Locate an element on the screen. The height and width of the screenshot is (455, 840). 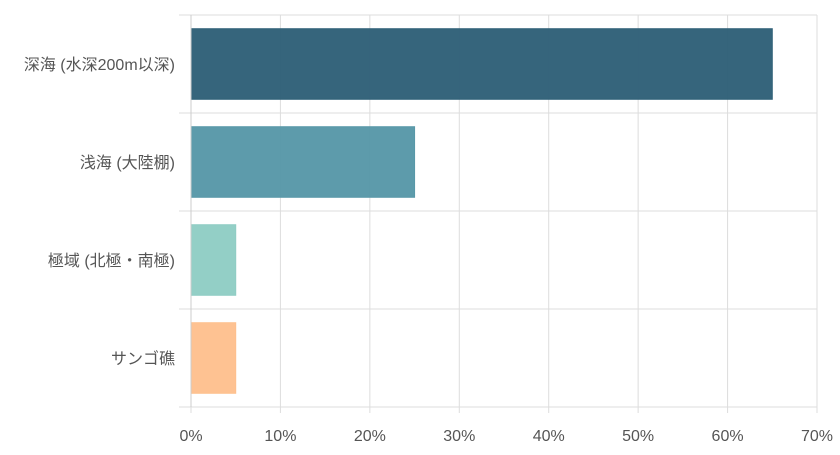
category-label: 浅海 (大陸棚) is located at coordinates (127, 163).